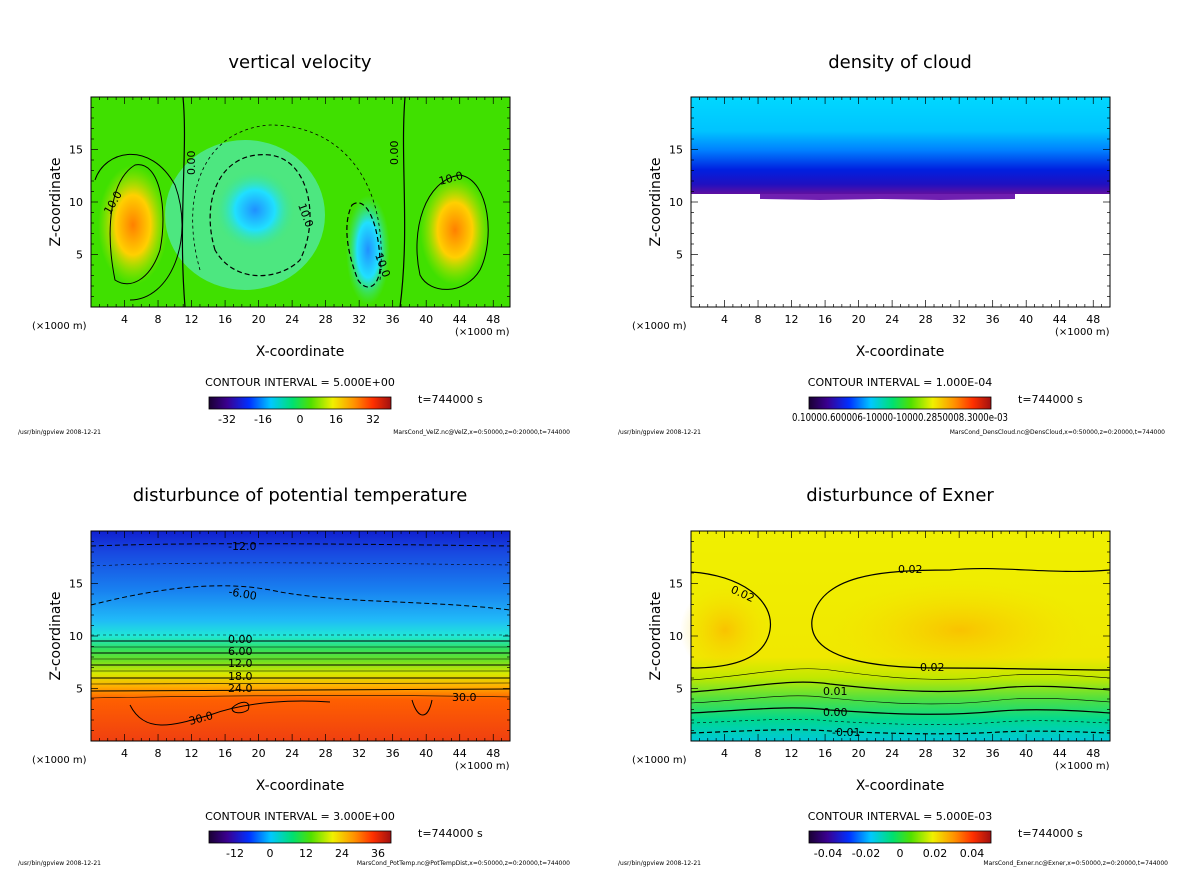 The image size is (1200, 872). What do you see at coordinates (900, 816) in the screenshot?
I see `contour-interval: CONTOUR INTERVAL = 5.000E-03` at bounding box center [900, 816].